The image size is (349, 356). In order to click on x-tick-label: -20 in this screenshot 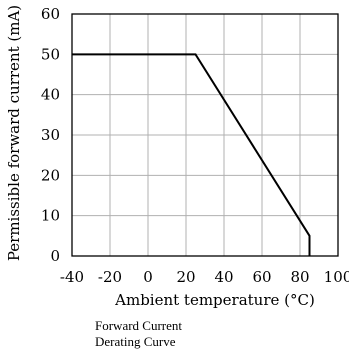, I will do `click(110, 277)`.